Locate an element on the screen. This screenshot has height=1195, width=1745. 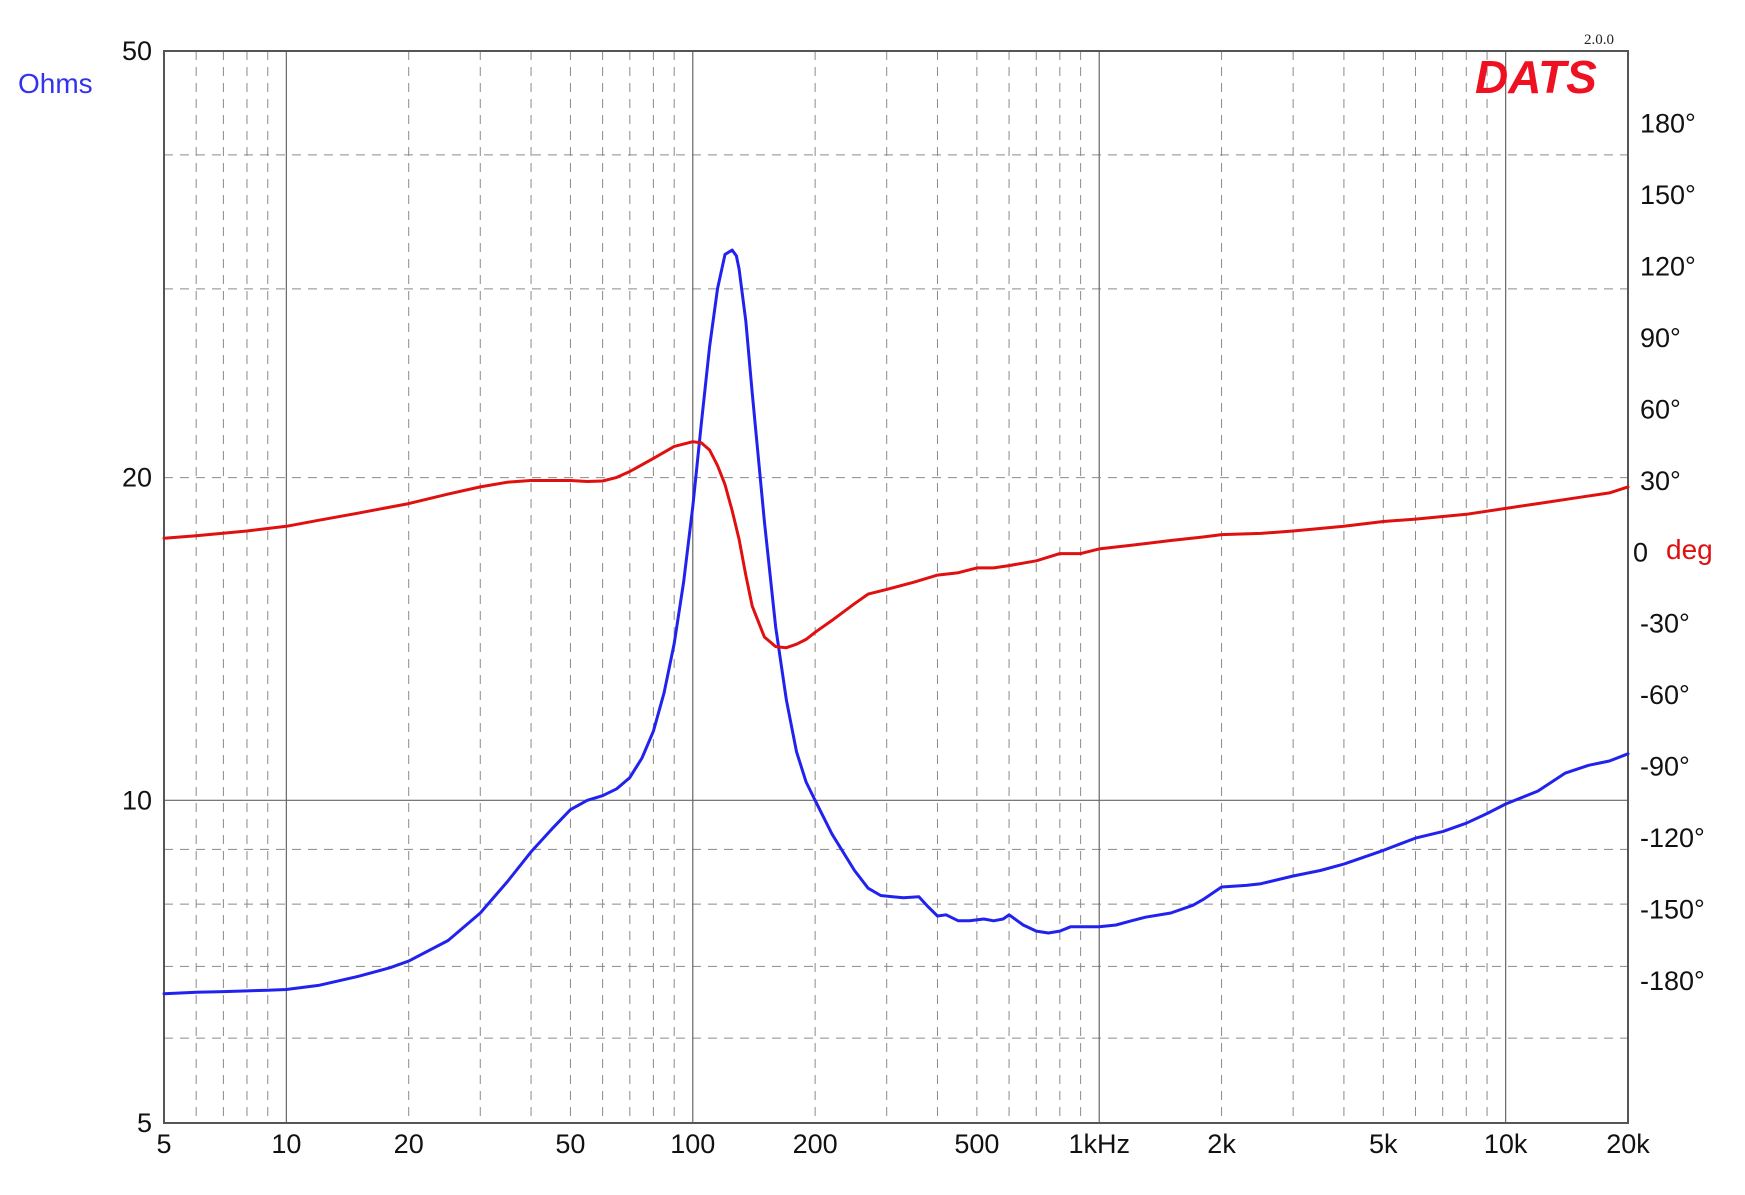
dats-logo-text: DATS is located at coordinates (1536, 77).